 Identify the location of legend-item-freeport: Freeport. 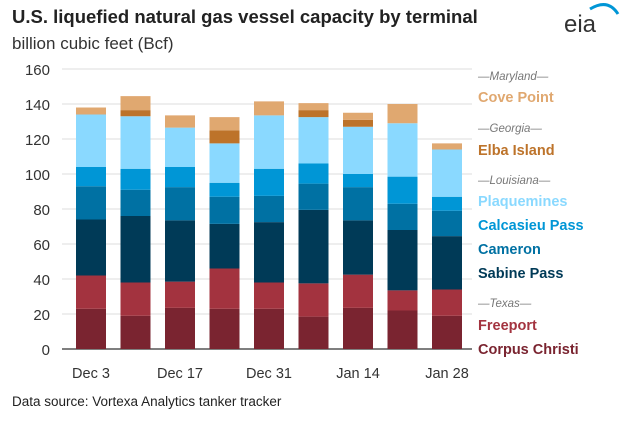
(507, 326).